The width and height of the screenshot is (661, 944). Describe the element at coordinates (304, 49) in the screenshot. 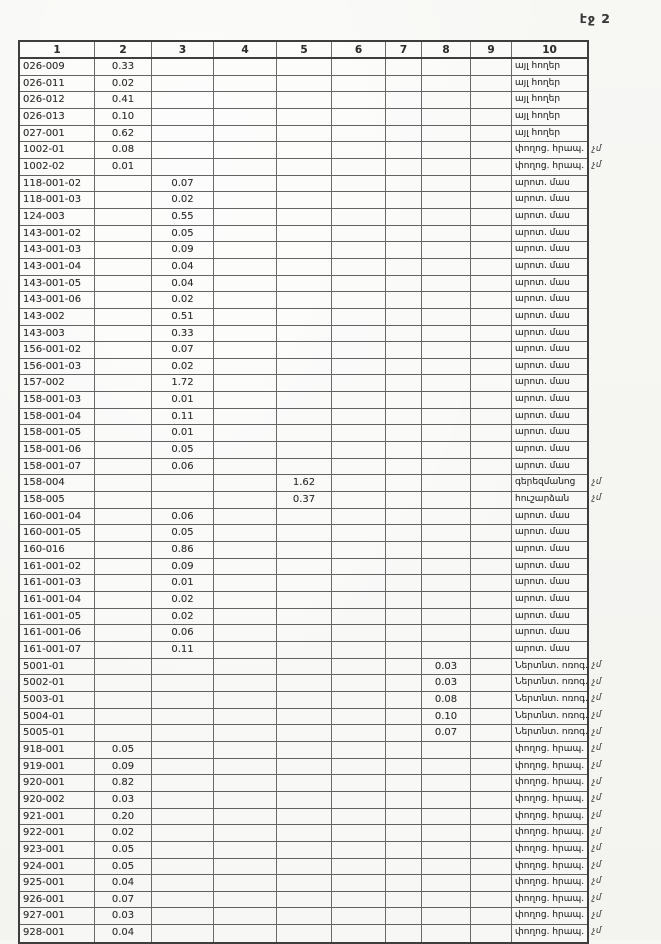

I see `header-cell-col5: 5` at that location.